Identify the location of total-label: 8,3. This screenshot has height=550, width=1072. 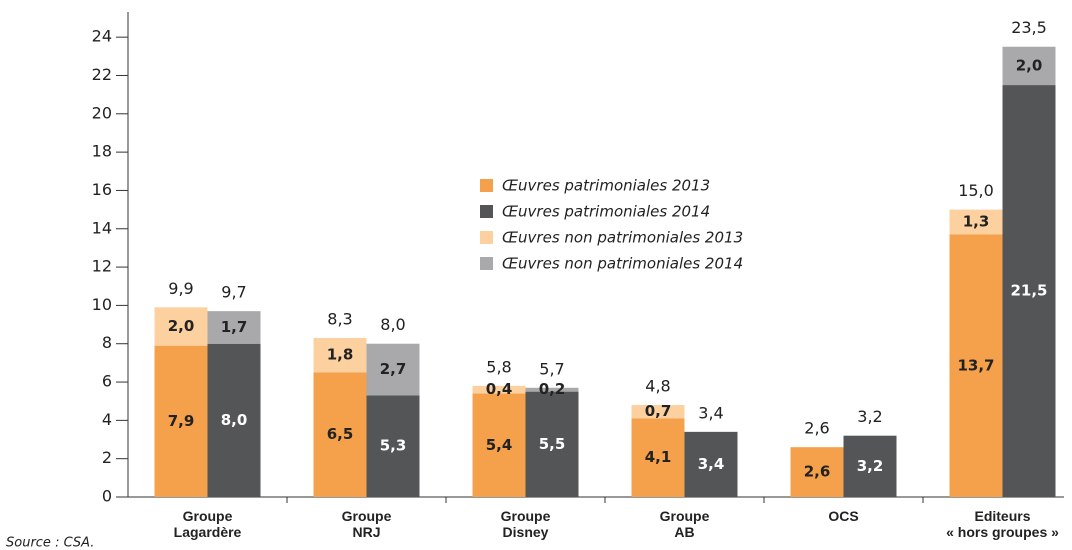
(339, 318).